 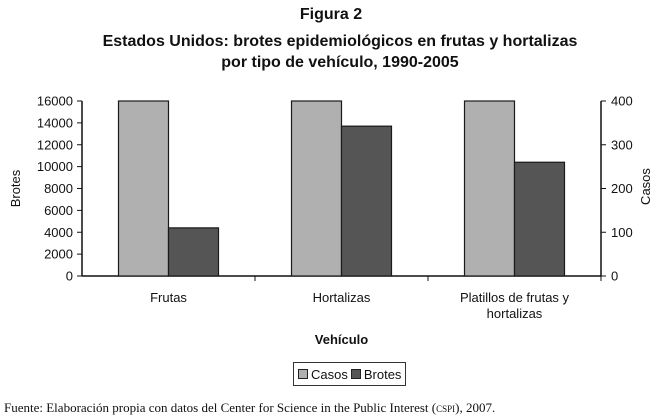 I want to click on legend-item-casos: Casos, so click(x=323, y=374).